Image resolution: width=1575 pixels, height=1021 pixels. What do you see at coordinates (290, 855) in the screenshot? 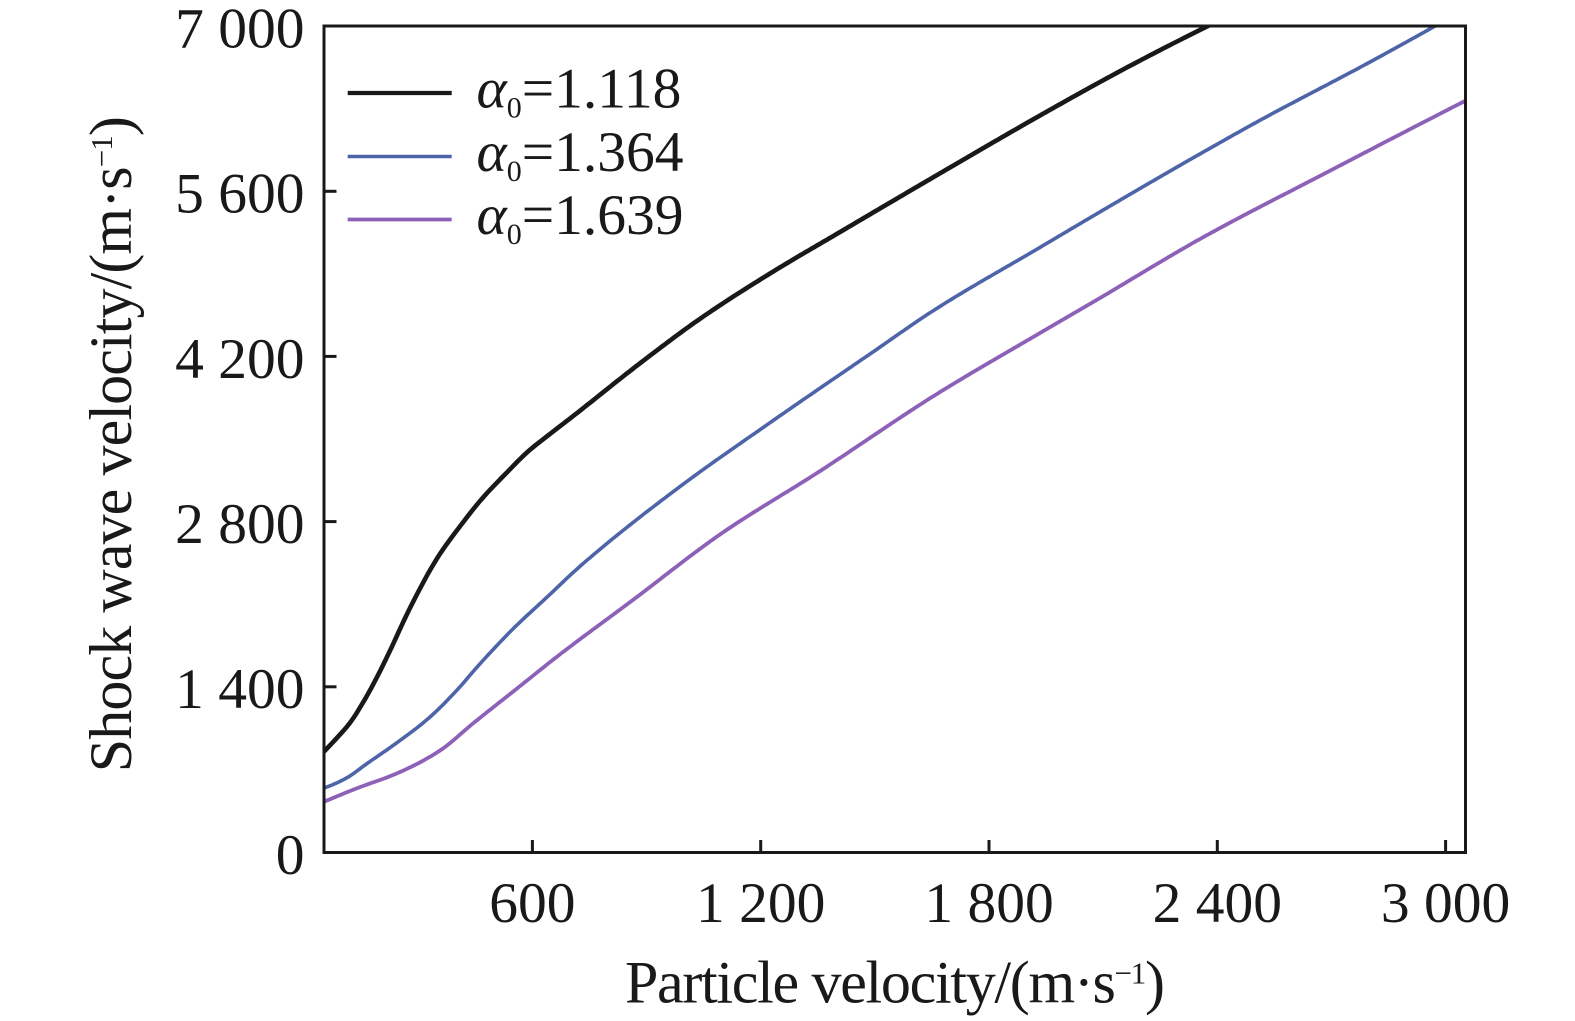
I see `svg-text: 0` at bounding box center [290, 855].